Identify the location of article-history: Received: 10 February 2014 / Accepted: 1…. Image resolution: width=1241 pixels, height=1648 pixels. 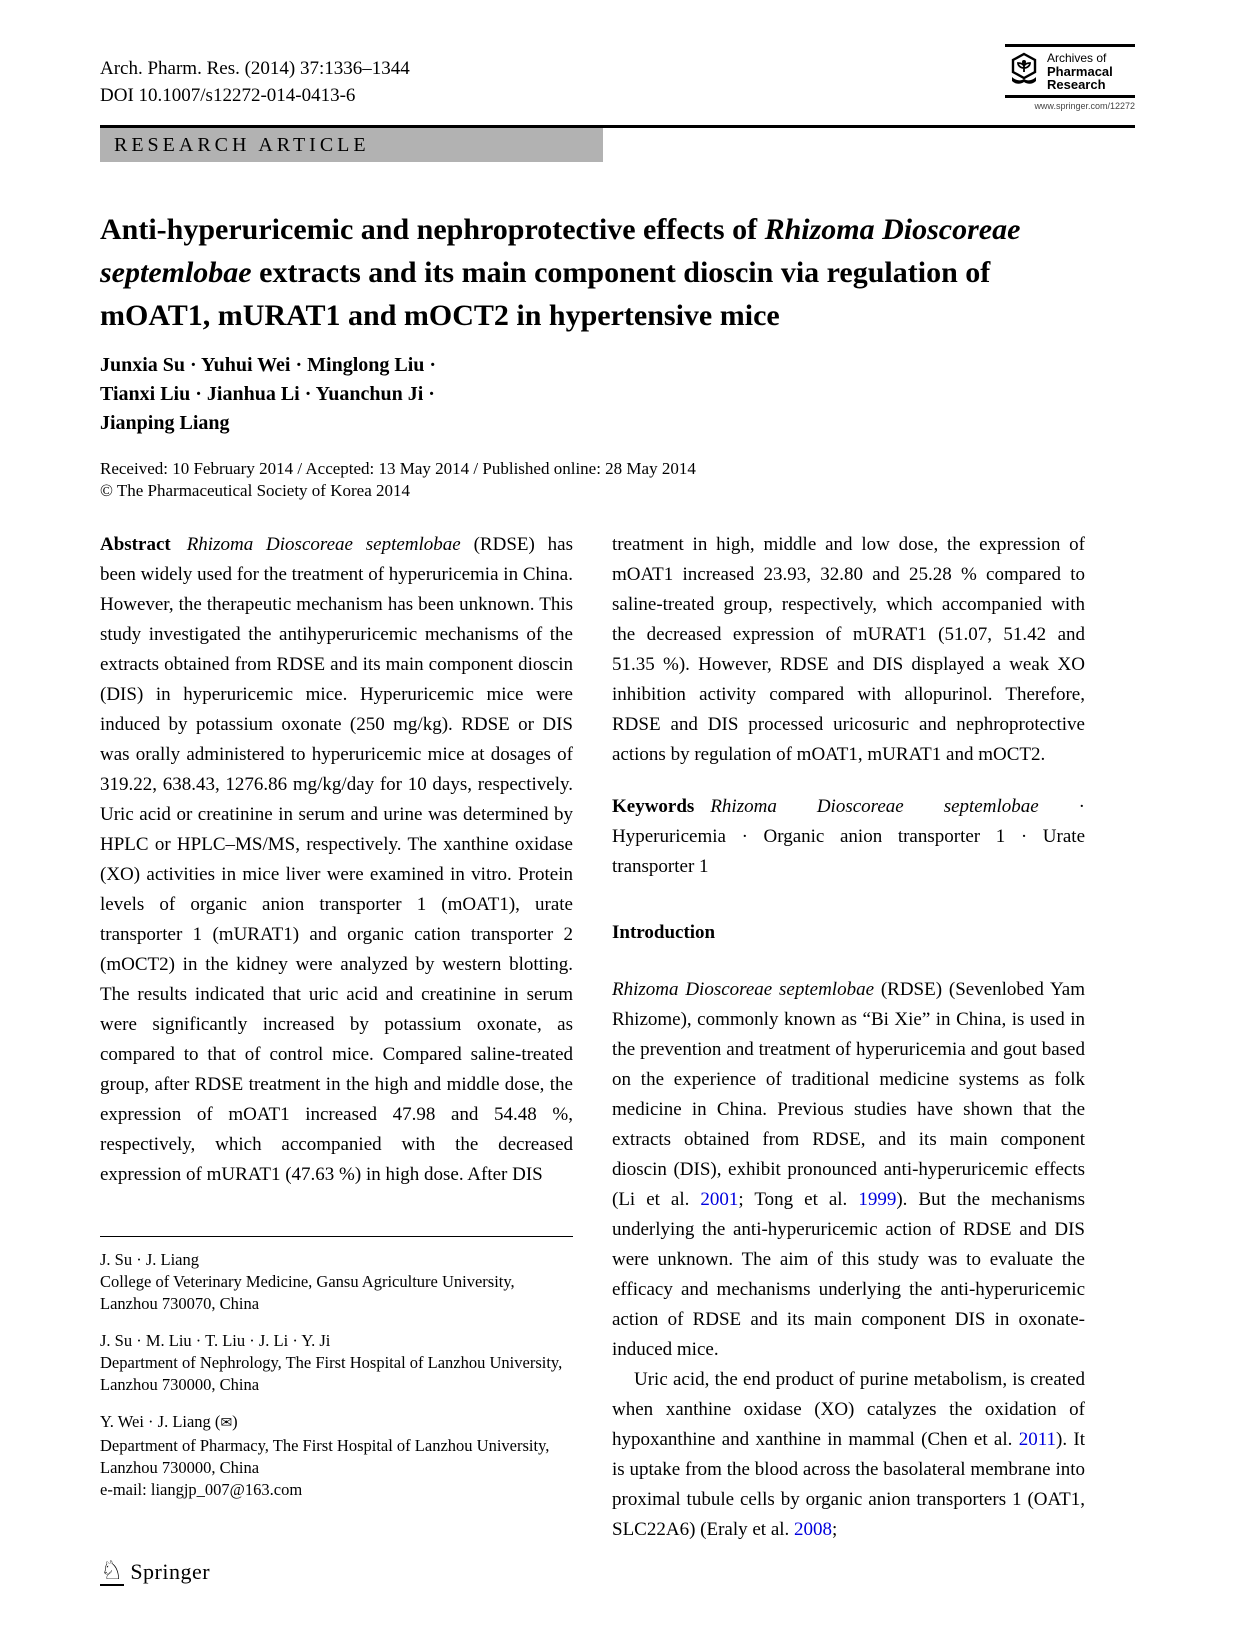
(617, 480).